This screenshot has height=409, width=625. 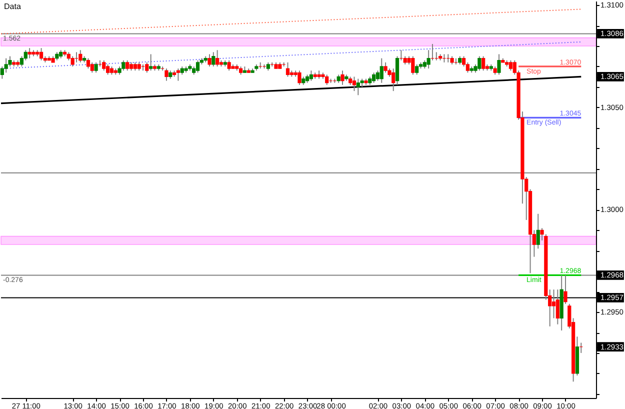 I want to click on annotation: Data, so click(x=13, y=6).